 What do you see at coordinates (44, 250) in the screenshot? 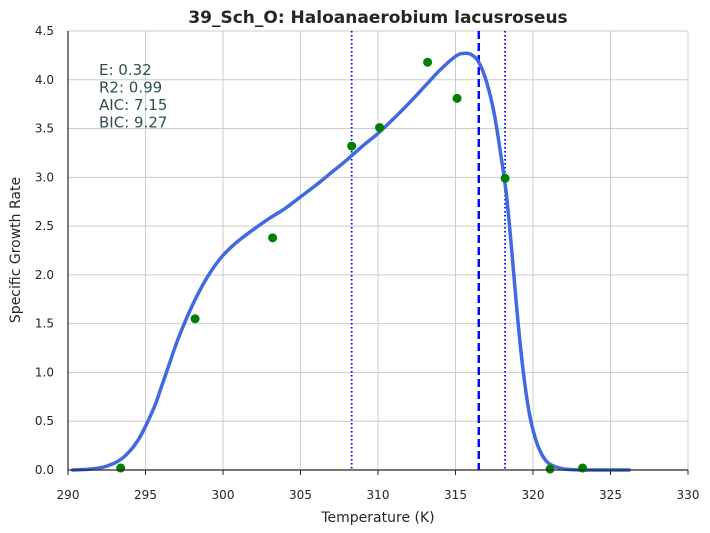
I see `y-tick-labels: 0.0 0.5 1.0 1.5 2.0 2.5 3.0 3.5 4.0 4.5` at bounding box center [44, 250].